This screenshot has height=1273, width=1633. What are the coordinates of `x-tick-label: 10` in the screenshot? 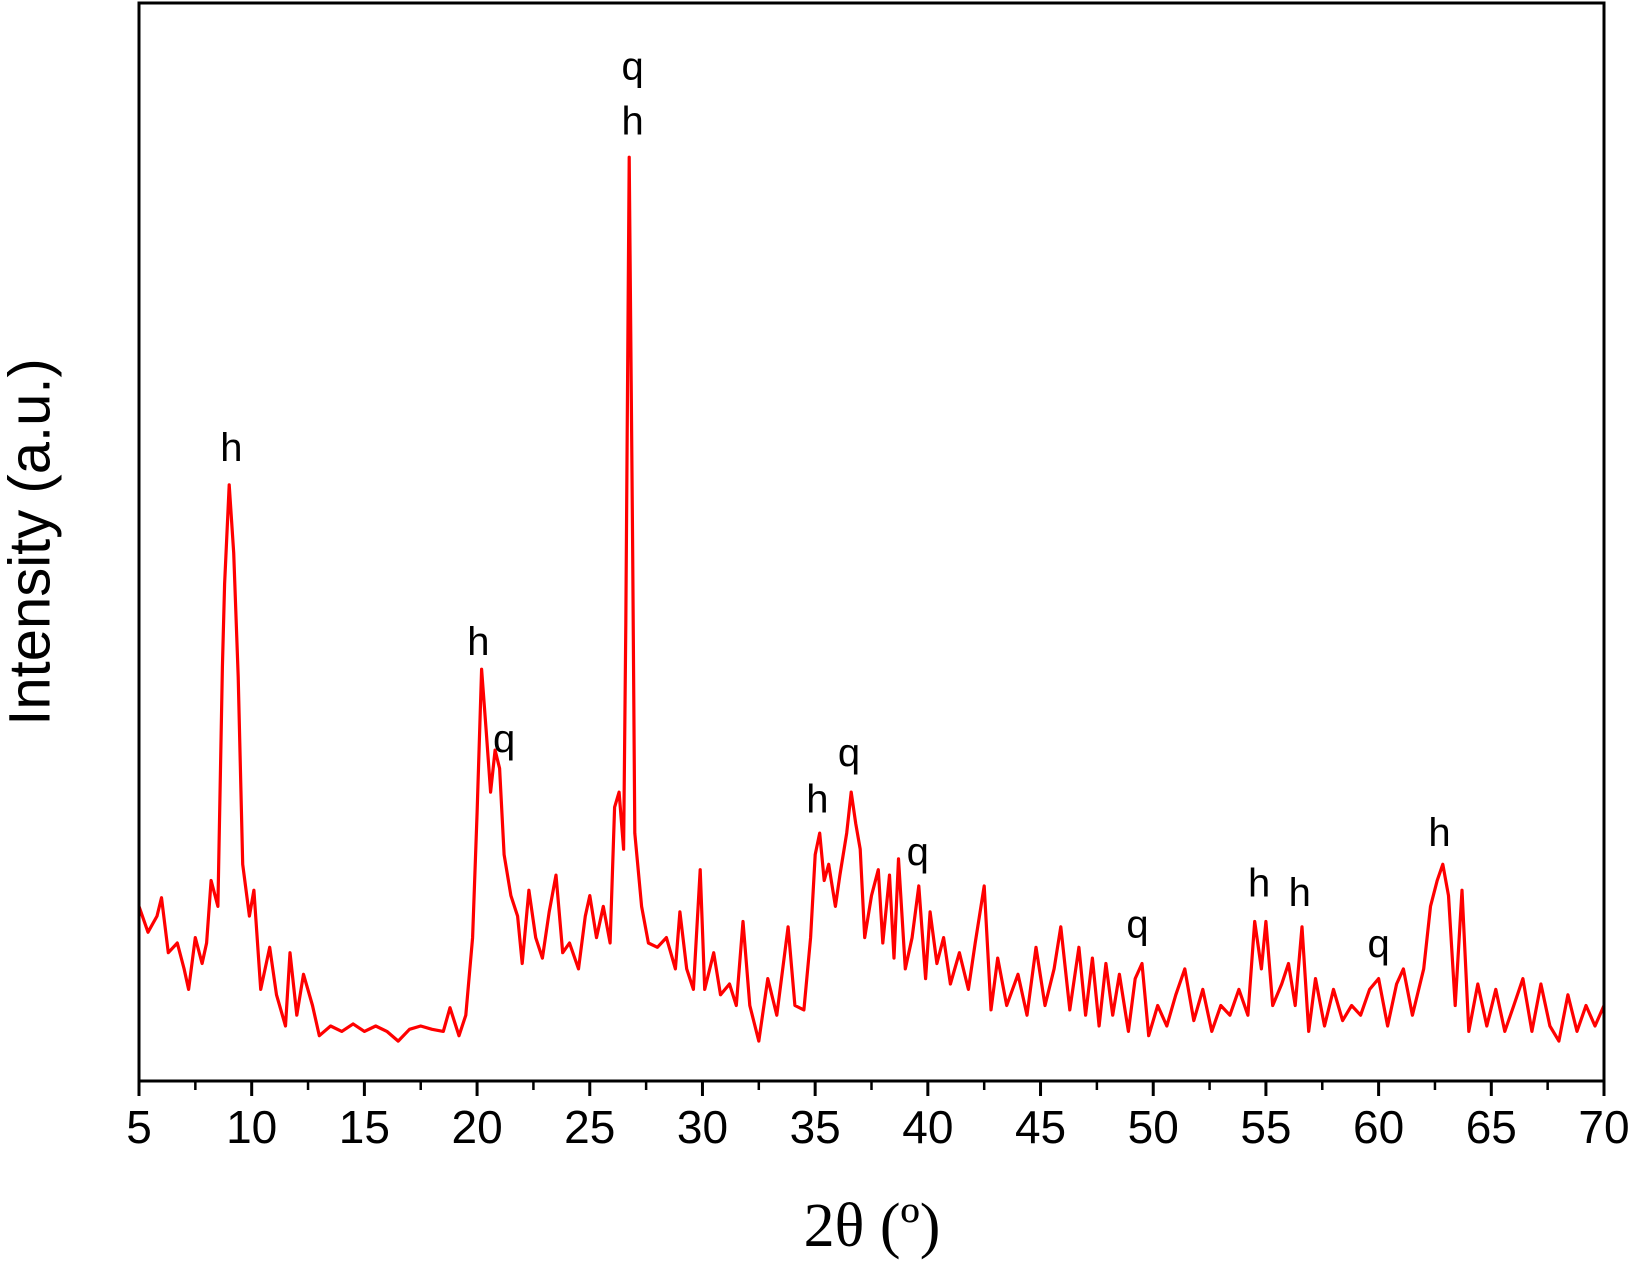 It's located at (251, 1127).